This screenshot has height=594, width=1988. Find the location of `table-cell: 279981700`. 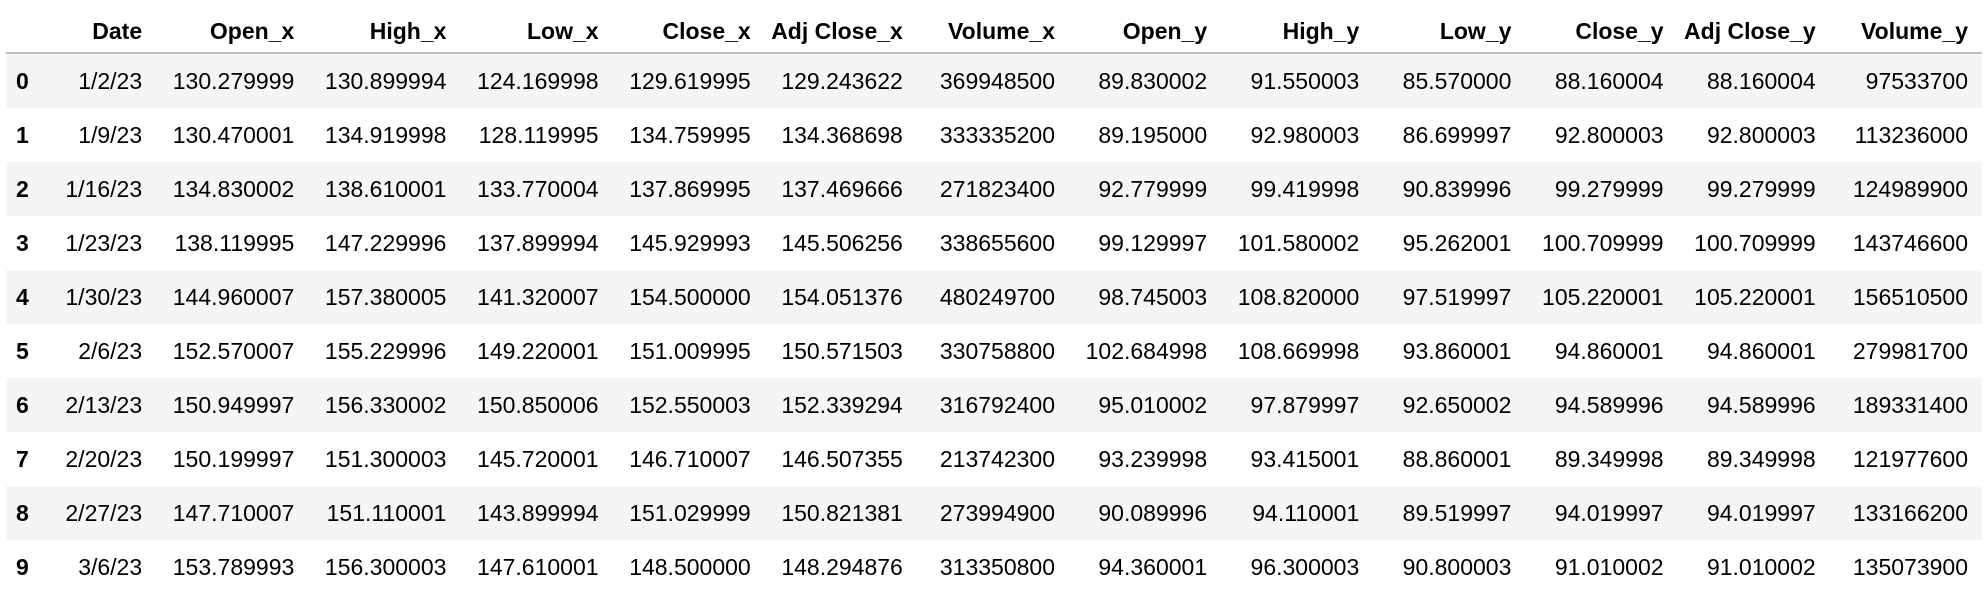

table-cell: 279981700 is located at coordinates (1910, 350).